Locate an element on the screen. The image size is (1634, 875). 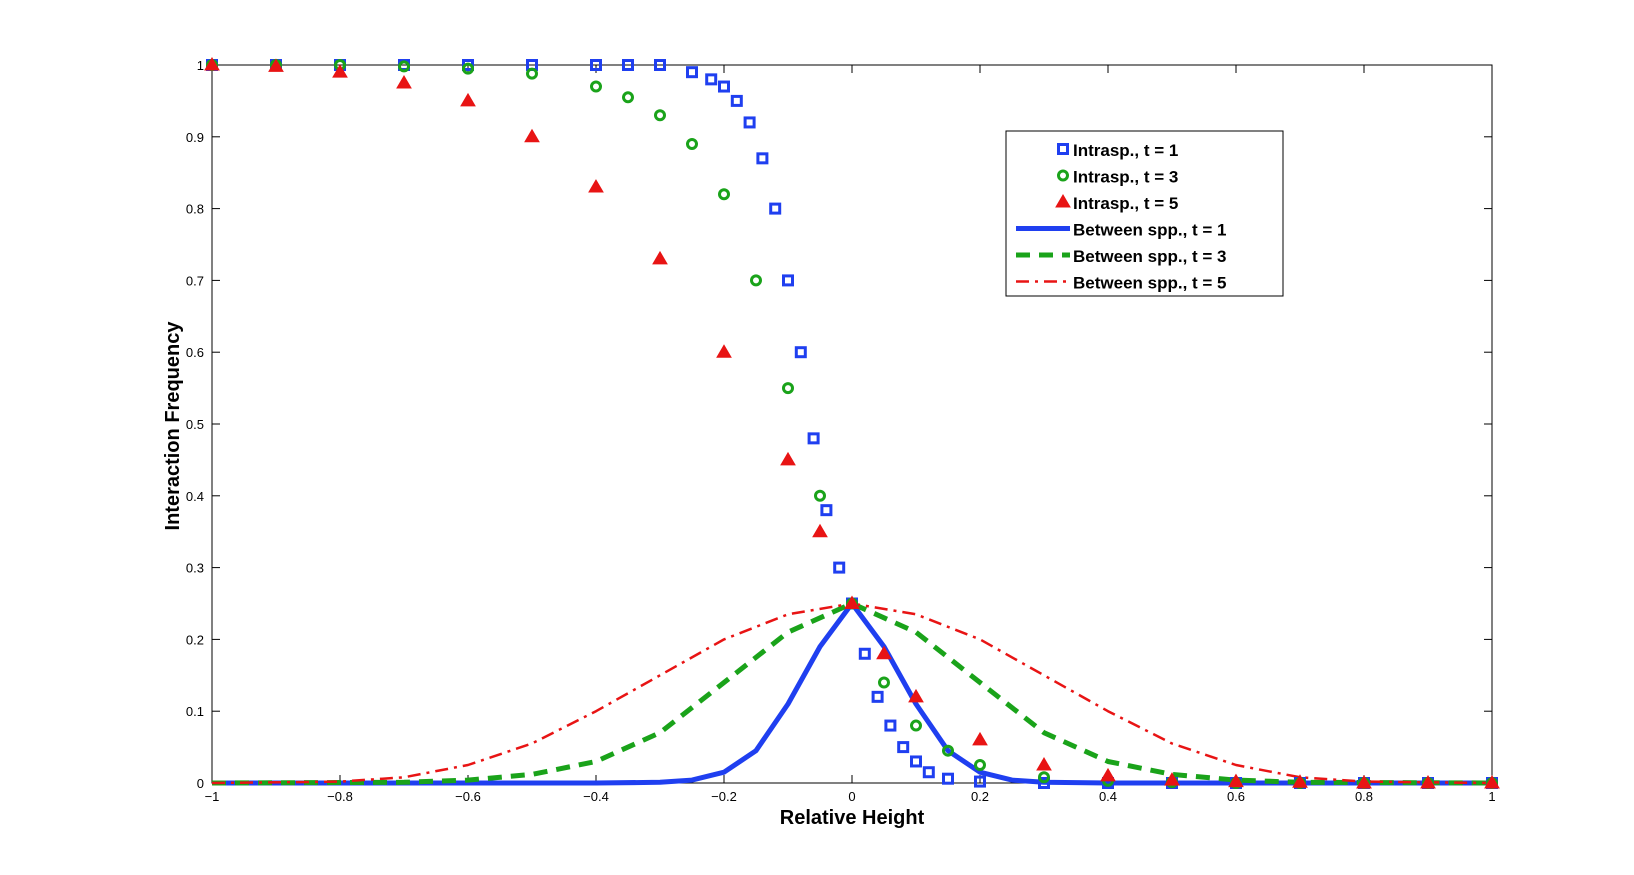
x-tick-label: 0.4 is located at coordinates (1108, 796).